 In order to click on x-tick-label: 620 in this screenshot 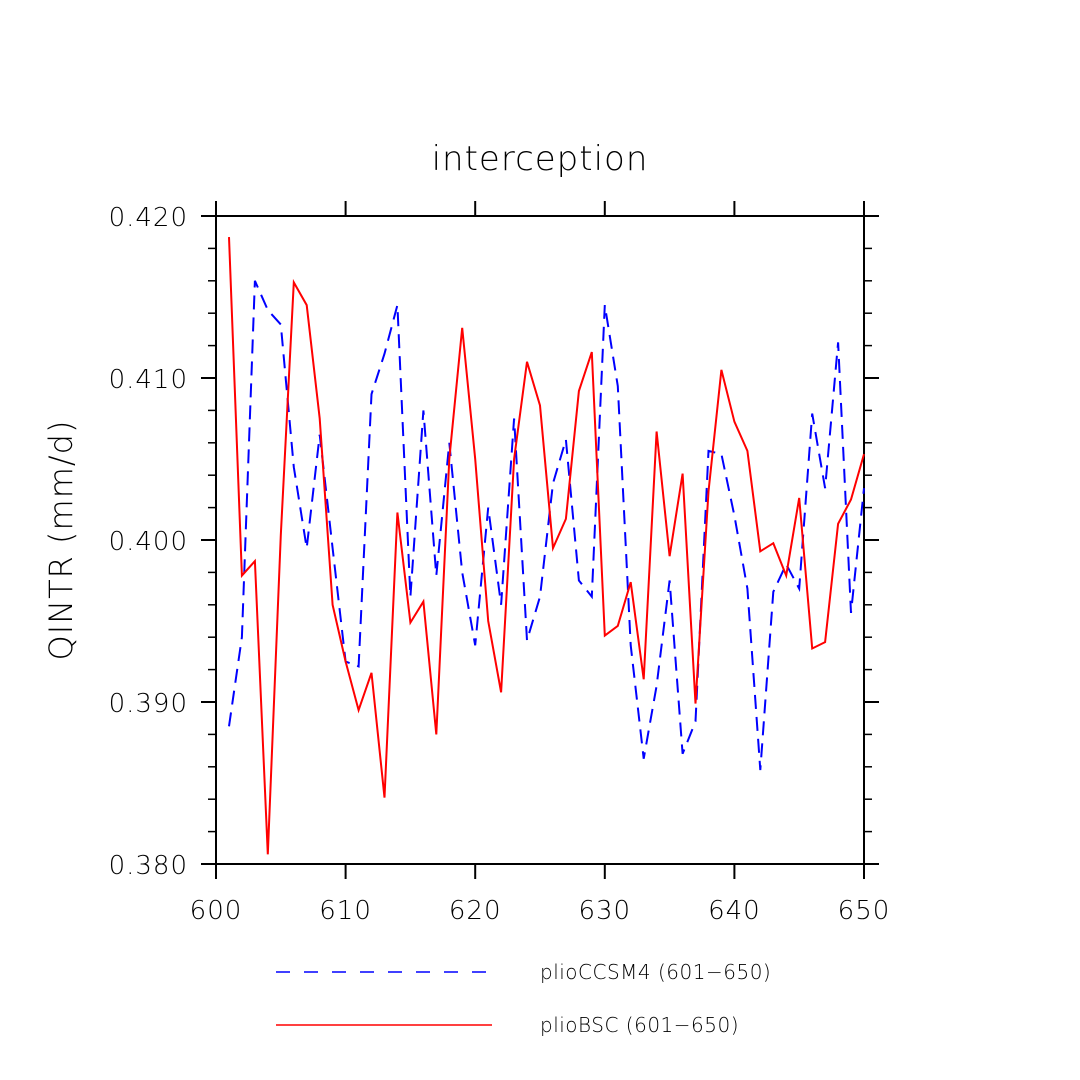, I will do `click(475, 911)`.